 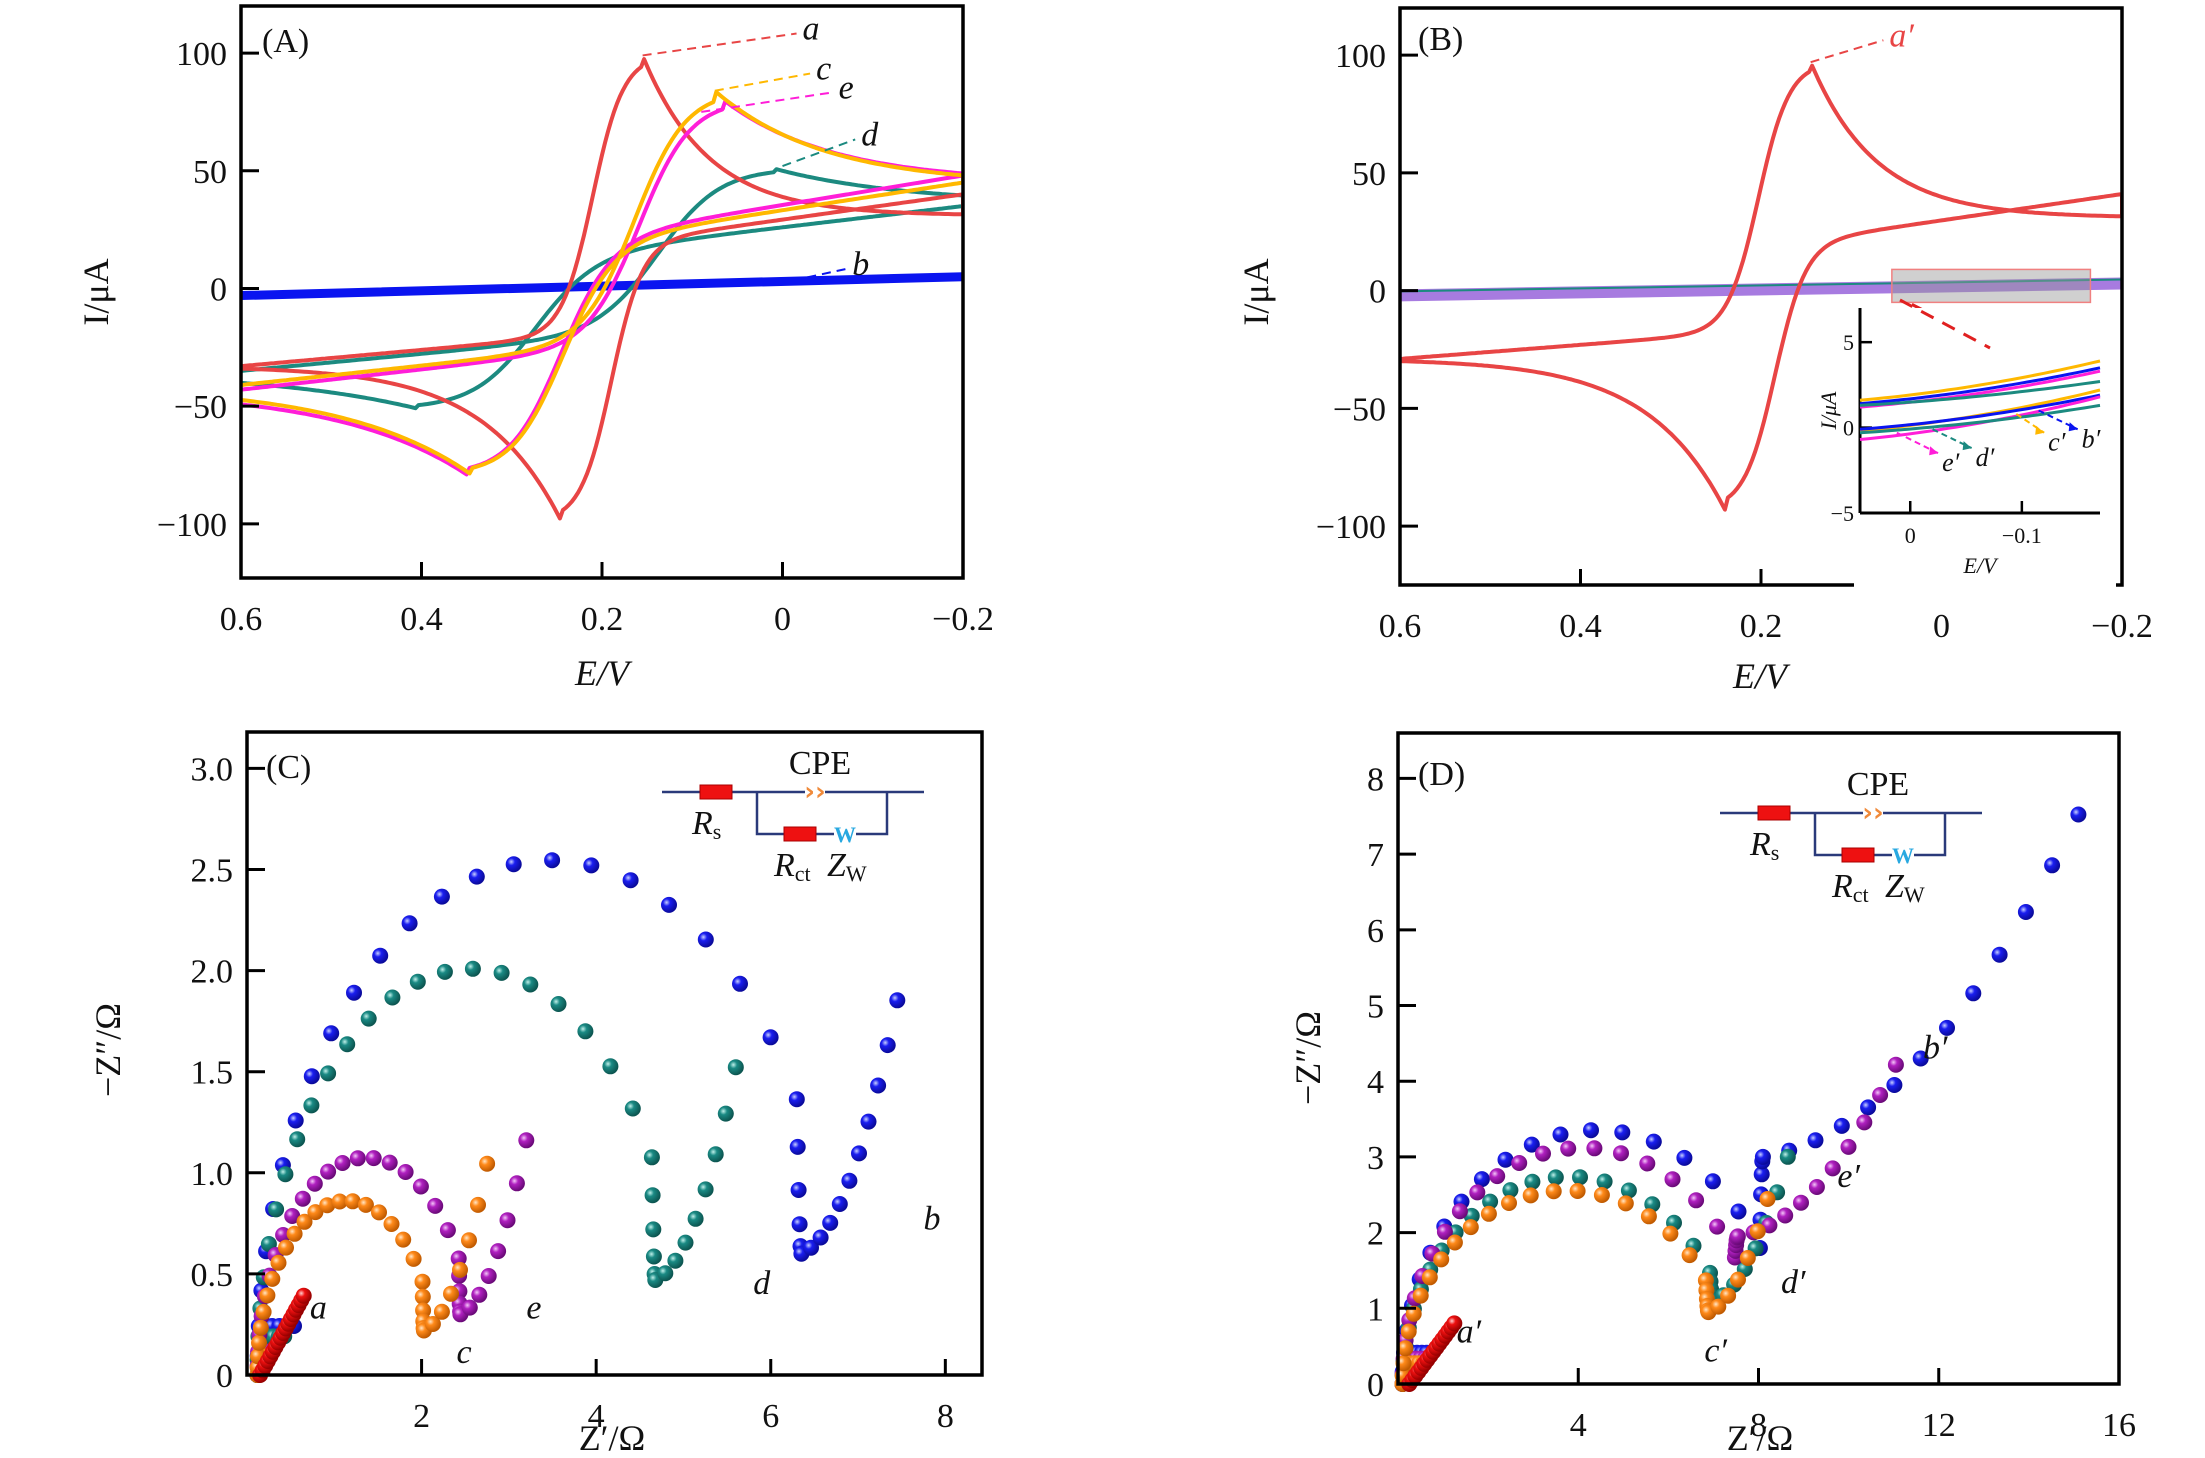 What do you see at coordinates (846, 87) in the screenshot?
I see `curve-label-e: e` at bounding box center [846, 87].